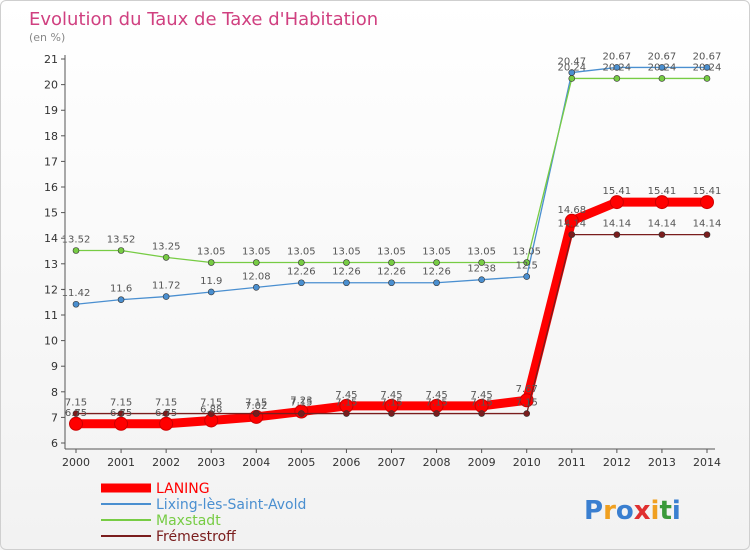 Image resolution: width=750 pixels, height=550 pixels. I want to click on data-label: 12.38, so click(481, 269).